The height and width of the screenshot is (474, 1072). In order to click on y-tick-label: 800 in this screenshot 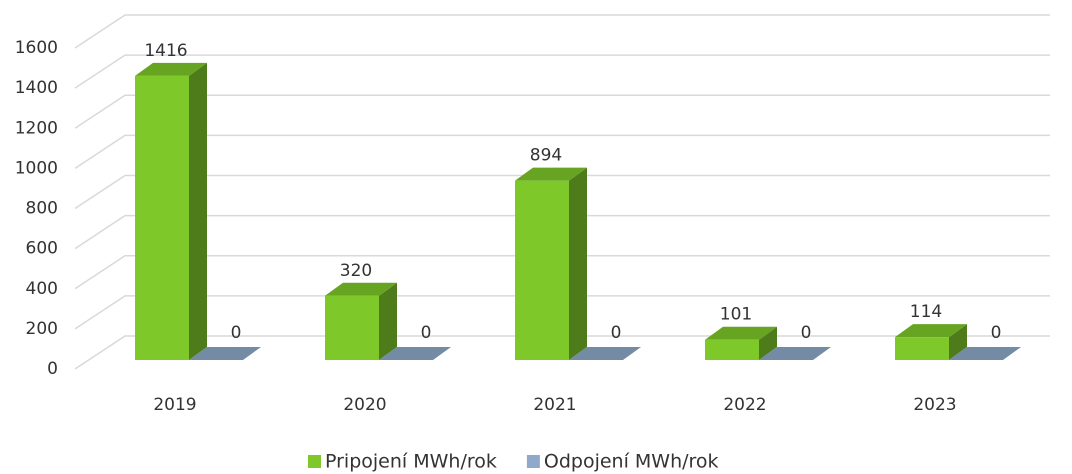, I will do `click(42, 209)`.